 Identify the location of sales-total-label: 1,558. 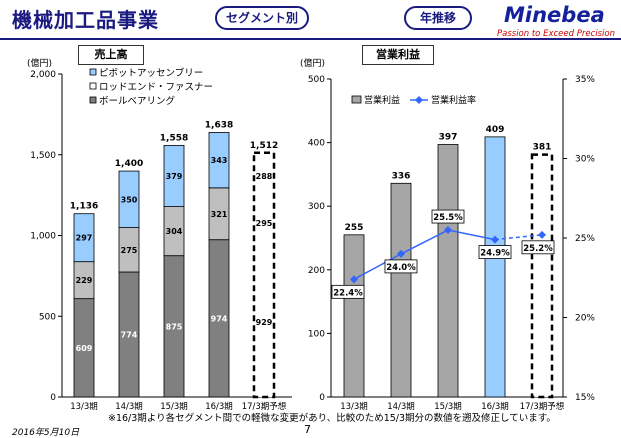
(174, 138).